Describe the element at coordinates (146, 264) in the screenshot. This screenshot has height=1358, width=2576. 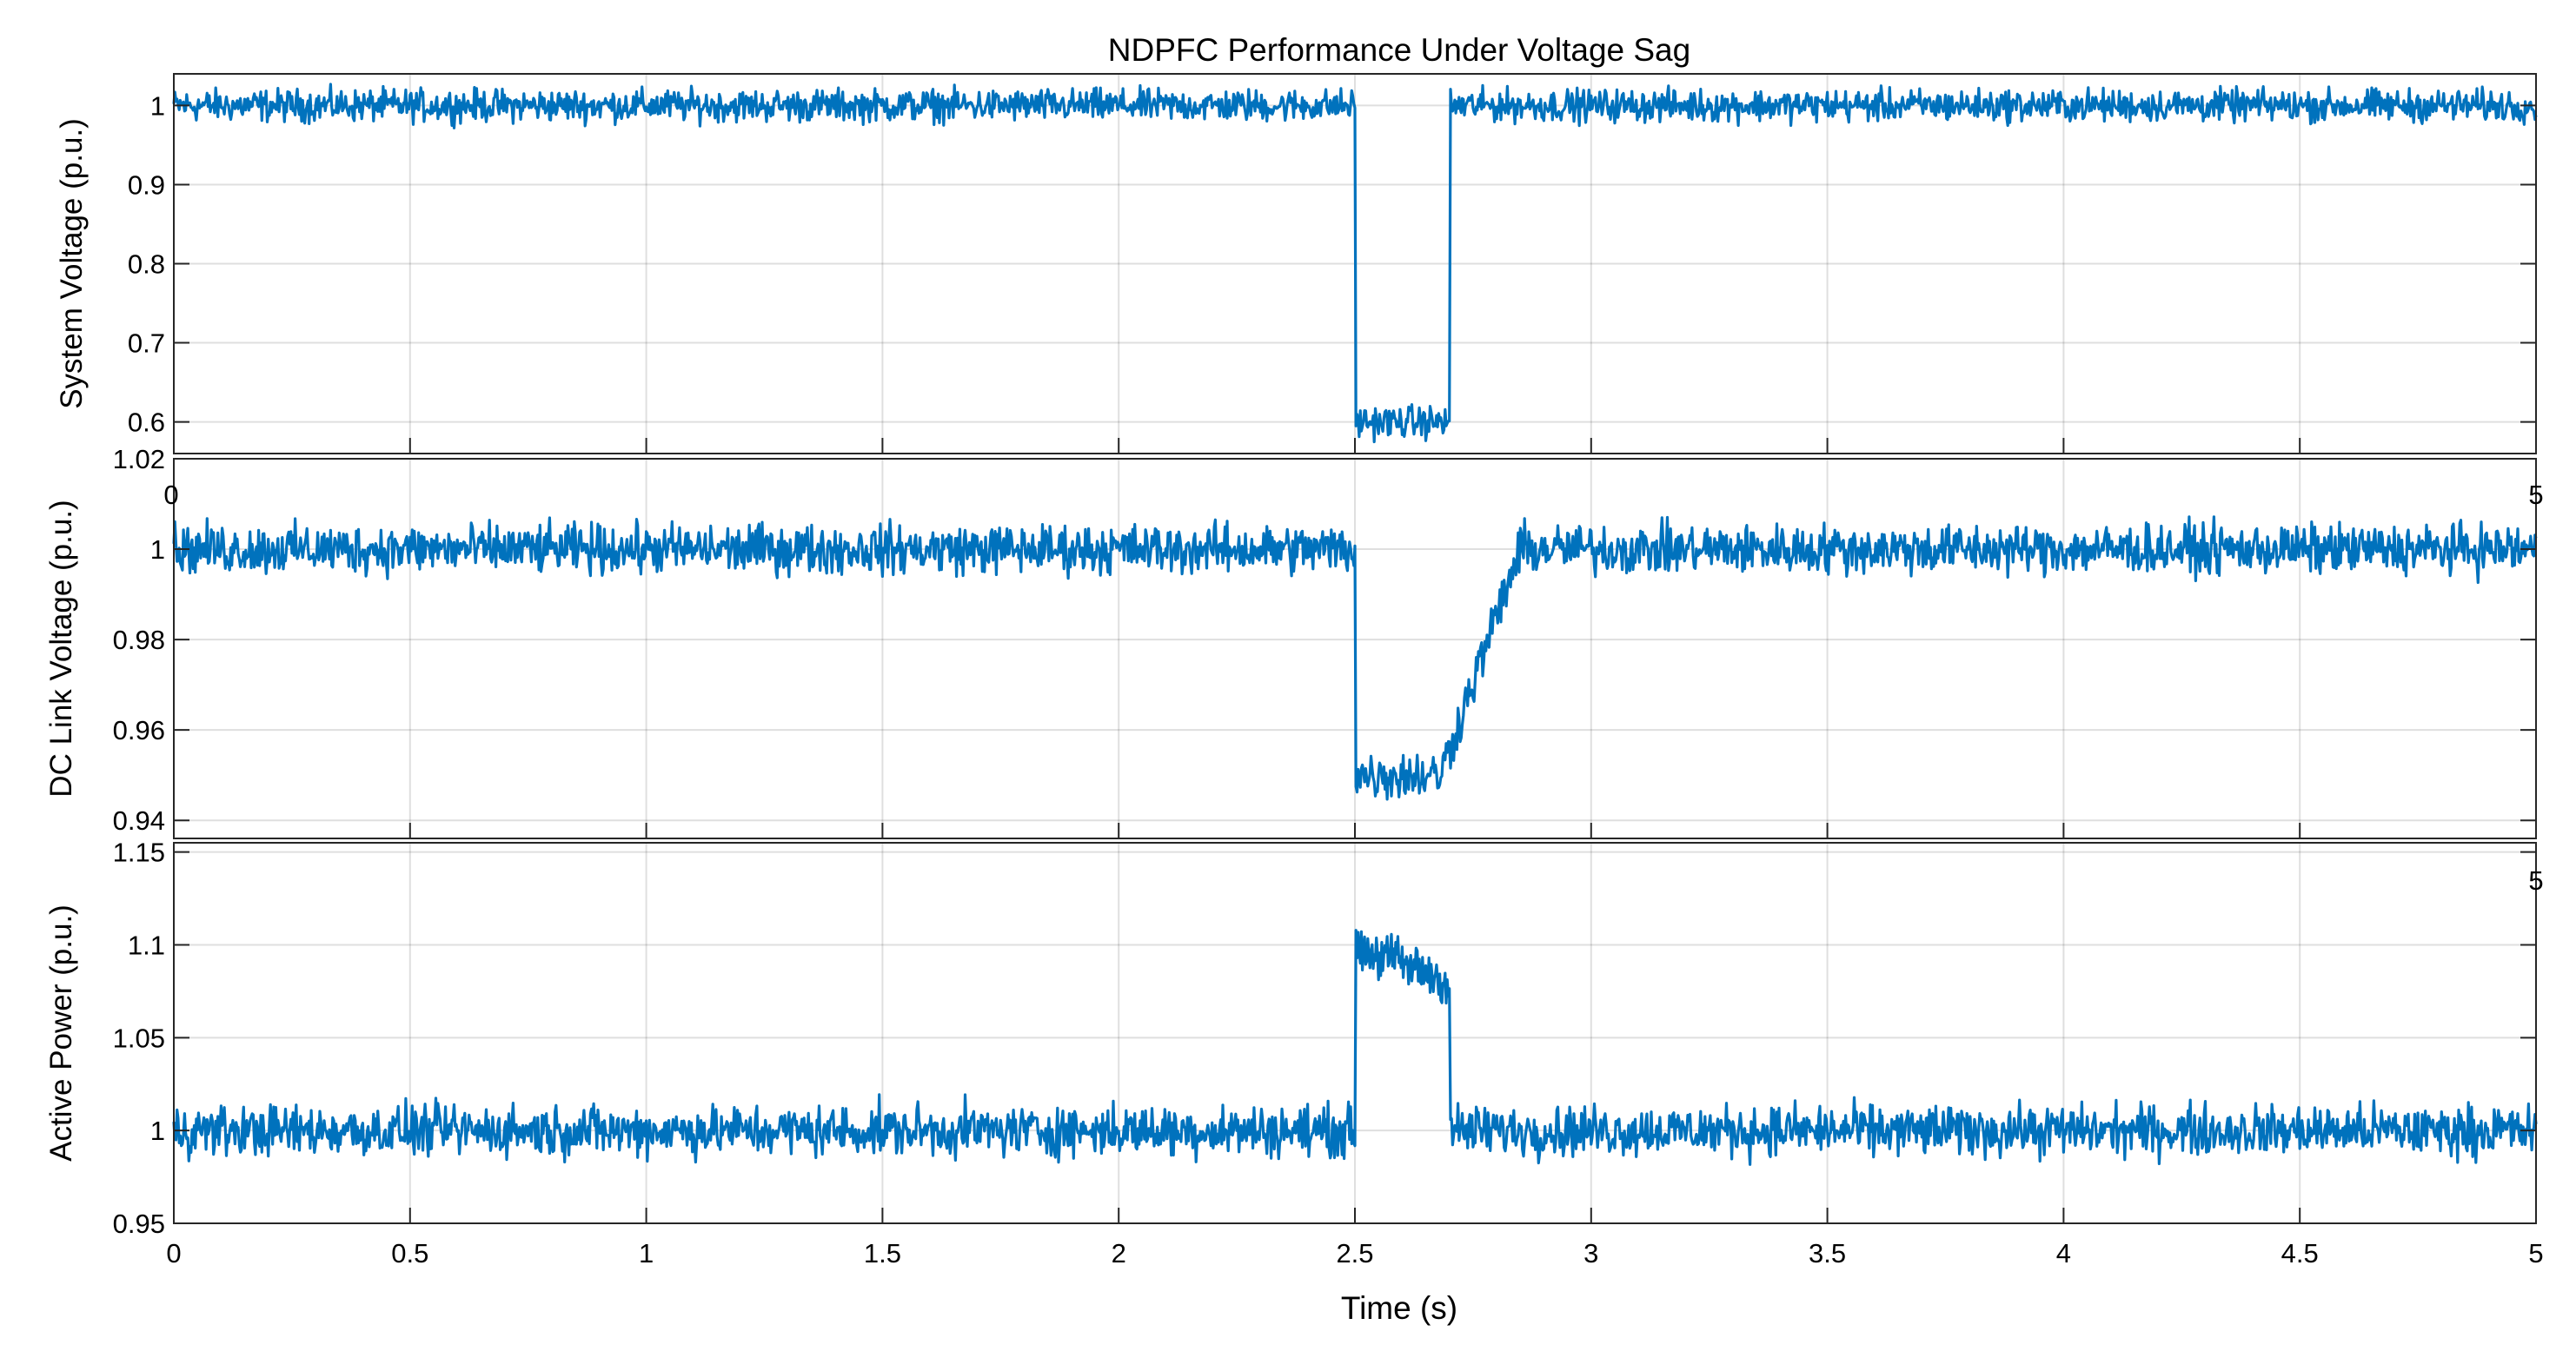
I see `y-tick-label: 0.8` at that location.